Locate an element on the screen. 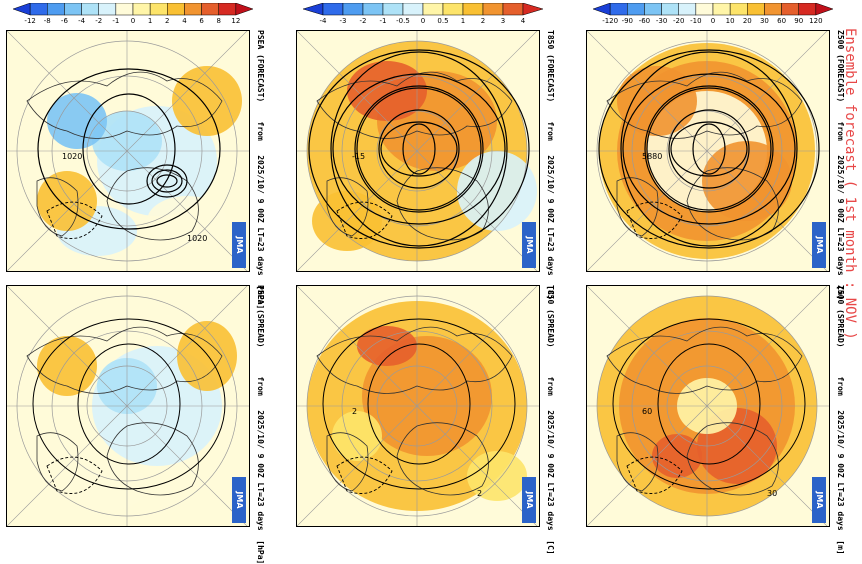  colorbar-tick-label: -10 is located at coordinates (695, 21).